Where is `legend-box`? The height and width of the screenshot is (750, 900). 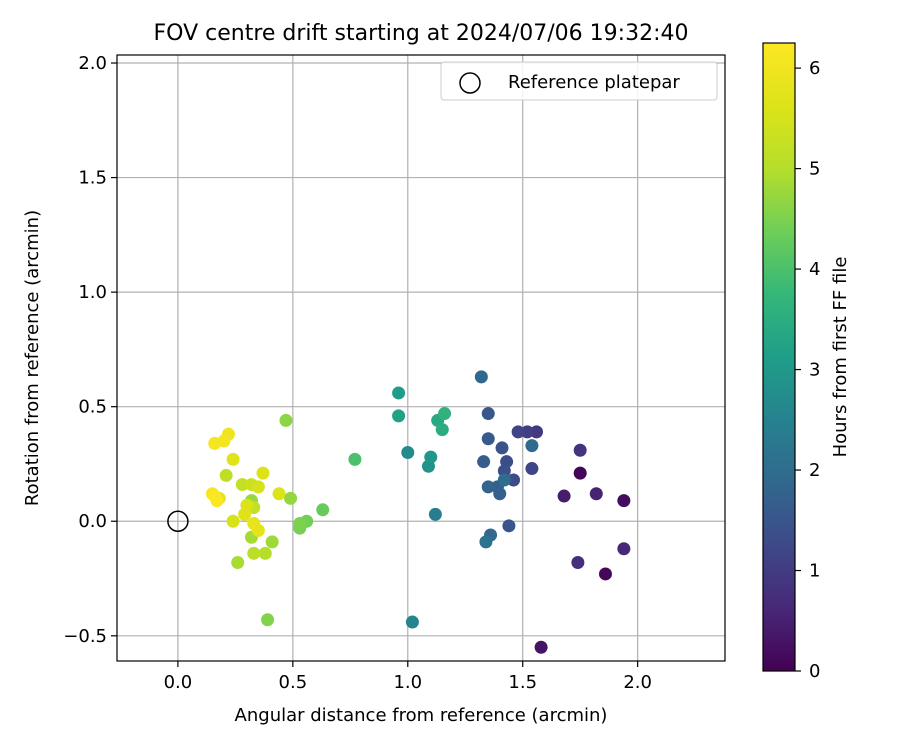 legend-box is located at coordinates (579, 81).